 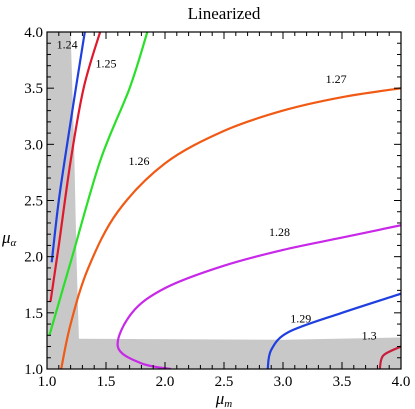 I want to click on x-axis-label: μm, so click(x=224, y=399).